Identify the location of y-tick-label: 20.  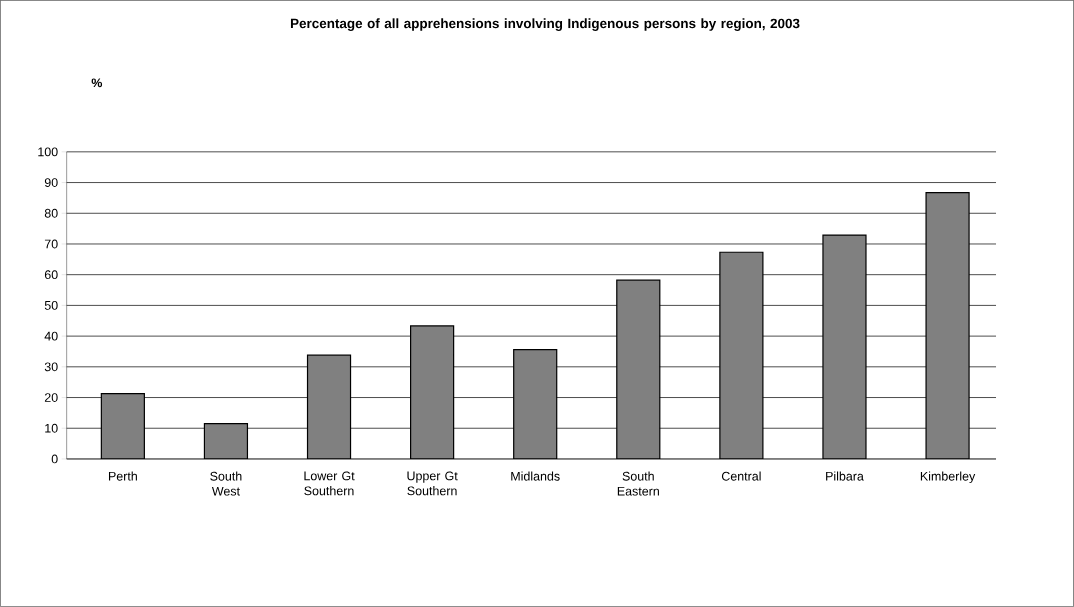
(51, 398).